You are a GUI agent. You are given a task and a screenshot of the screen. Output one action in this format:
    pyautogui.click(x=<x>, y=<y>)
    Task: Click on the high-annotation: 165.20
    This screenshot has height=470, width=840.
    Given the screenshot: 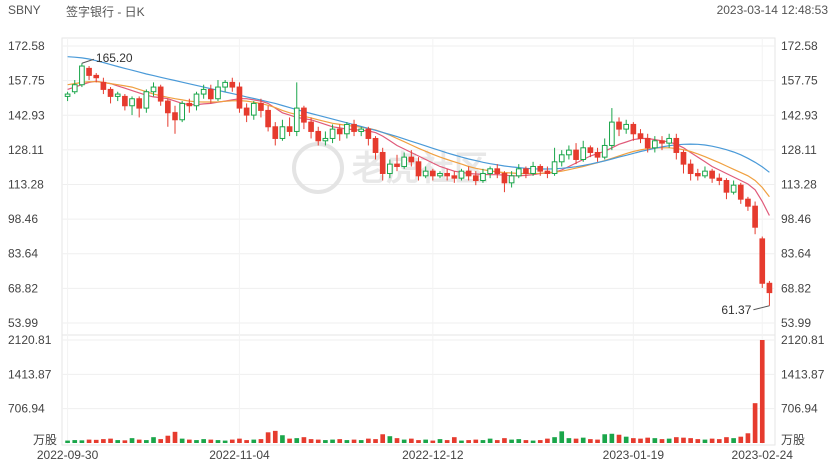 What is the action you would take?
    pyautogui.click(x=114, y=58)
    